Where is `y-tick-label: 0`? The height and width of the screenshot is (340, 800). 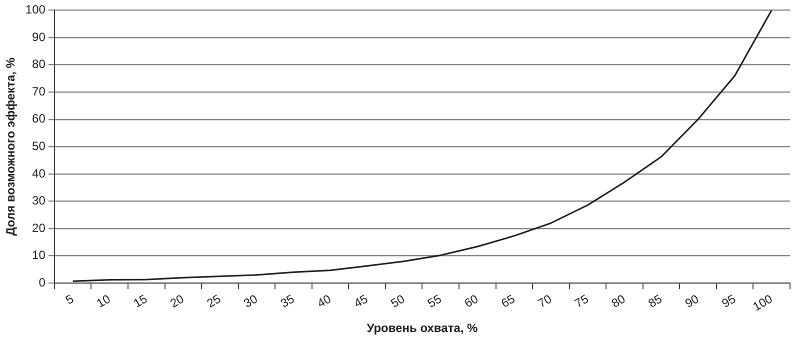
y-tick-label: 0 is located at coordinates (42, 282).